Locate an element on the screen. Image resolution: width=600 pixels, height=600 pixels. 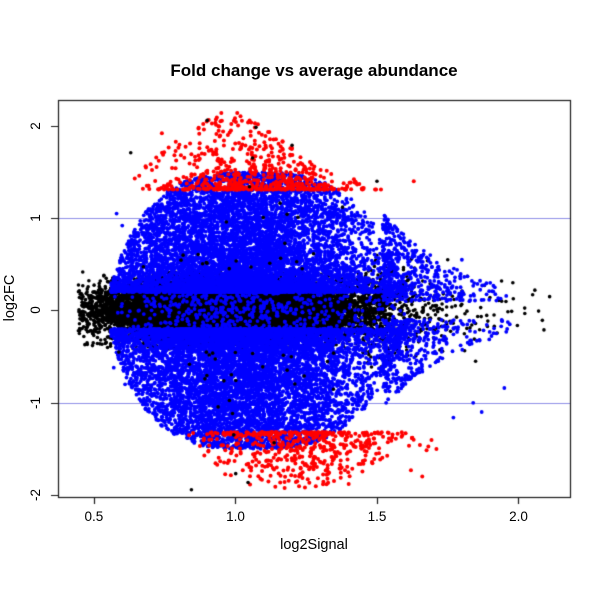
y-tick-label: 0 is located at coordinates (35, 310).